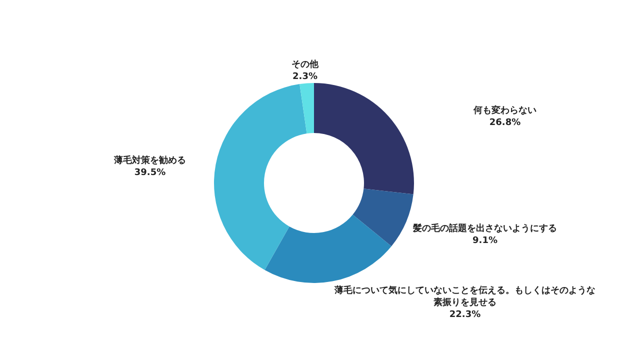 The height and width of the screenshot is (360, 640). What do you see at coordinates (149, 160) in the screenshot?
I see `slice-label: 薄毛対策を勧める` at bounding box center [149, 160].